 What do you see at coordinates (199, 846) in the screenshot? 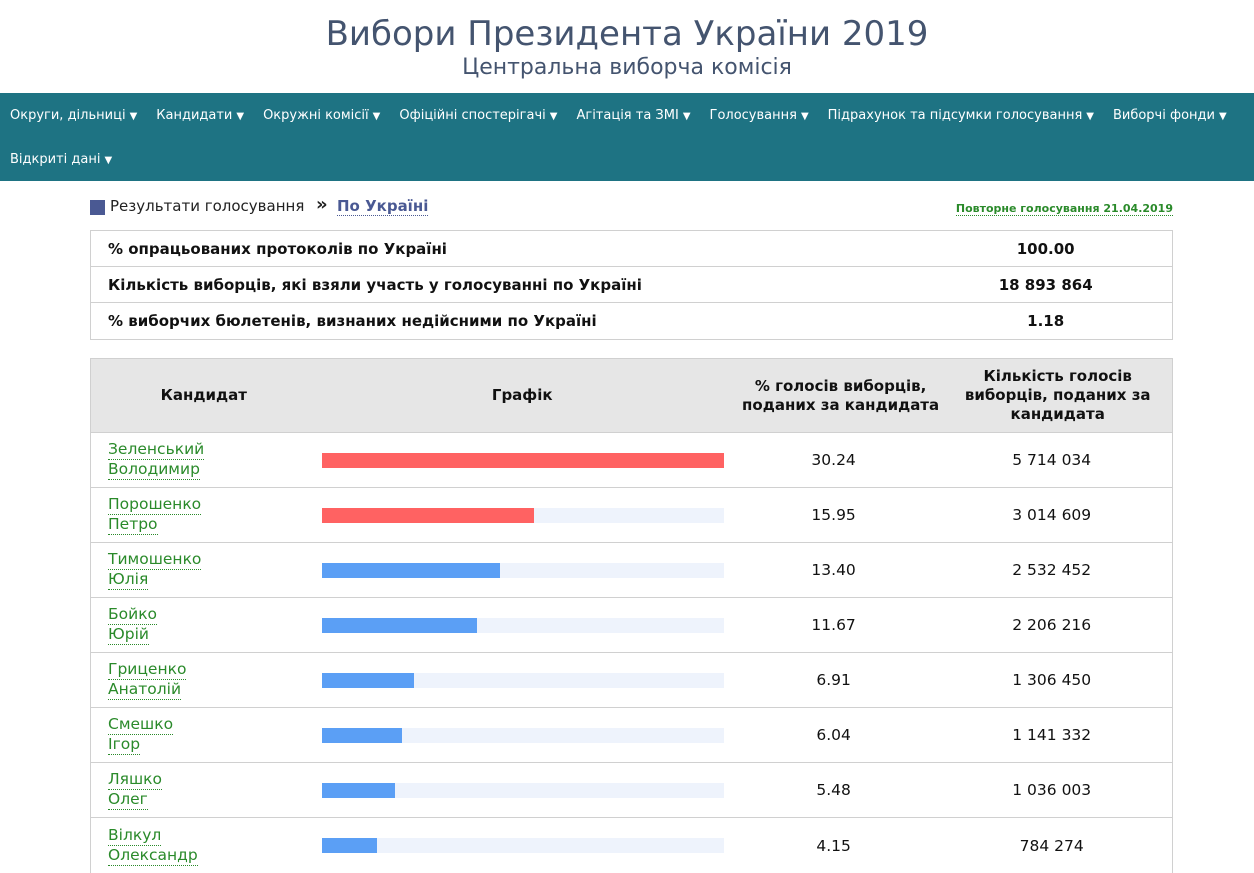
I see `candidate-cell: Вілкул Олександр` at bounding box center [199, 846].